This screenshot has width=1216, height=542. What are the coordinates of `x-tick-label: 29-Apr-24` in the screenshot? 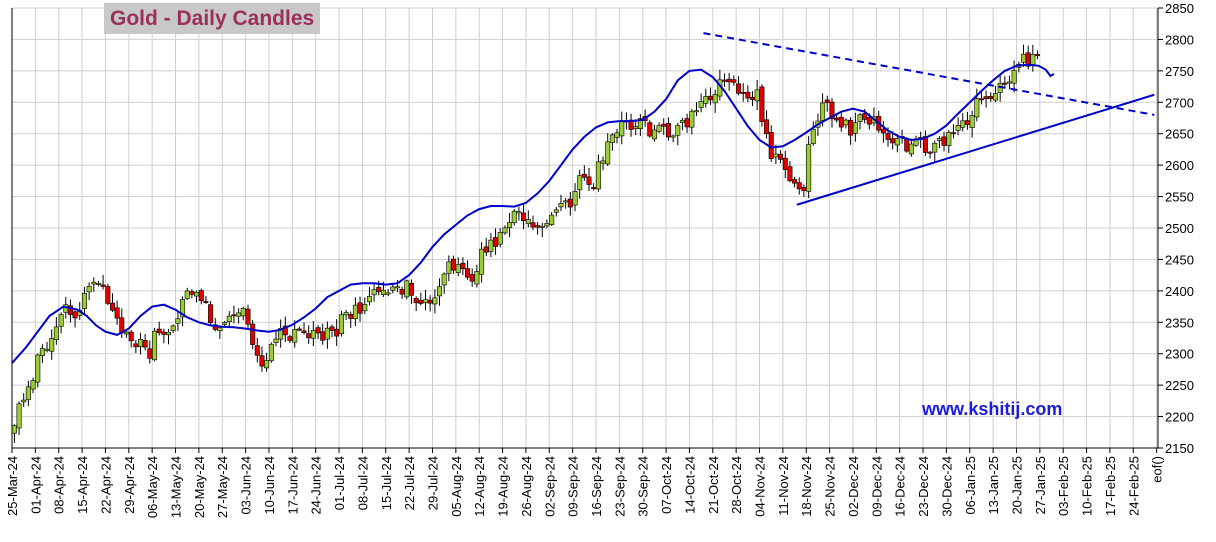 It's located at (129, 485).